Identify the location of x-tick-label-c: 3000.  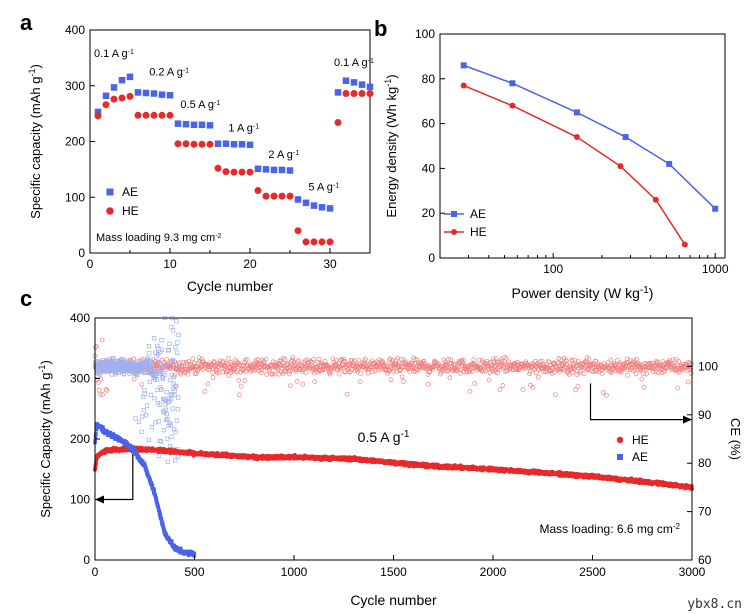
(692, 572).